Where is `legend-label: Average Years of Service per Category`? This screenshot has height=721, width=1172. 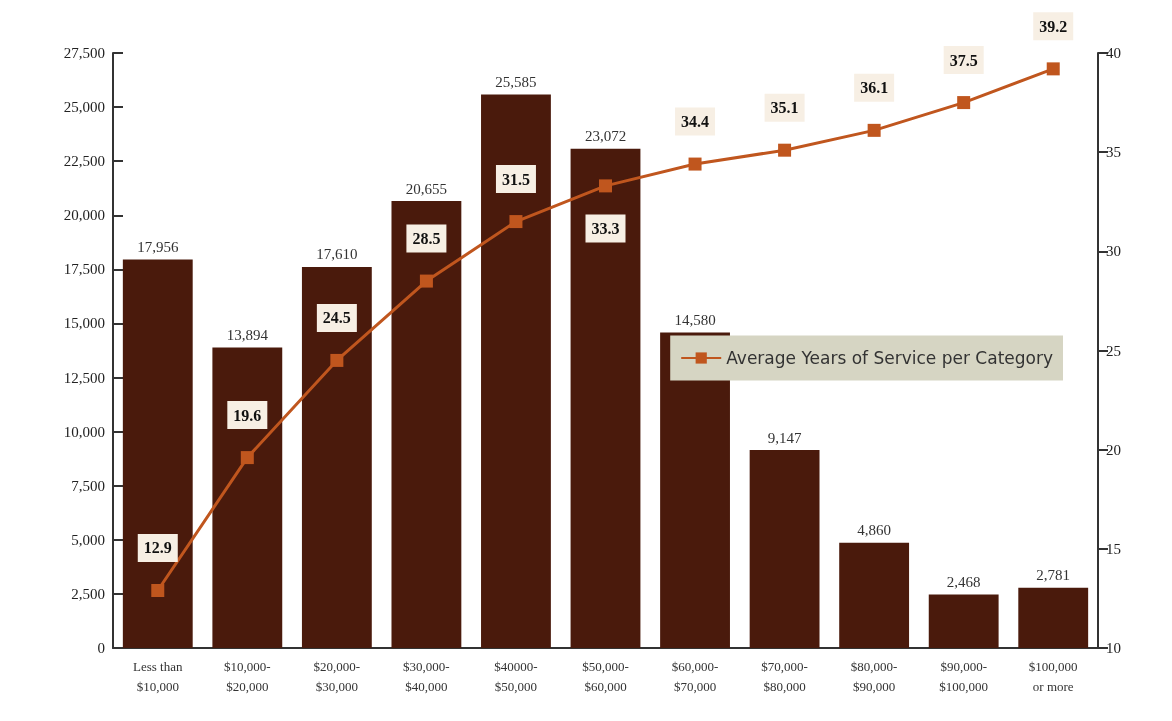
legend-label: Average Years of Service per Category is located at coordinates (890, 358).